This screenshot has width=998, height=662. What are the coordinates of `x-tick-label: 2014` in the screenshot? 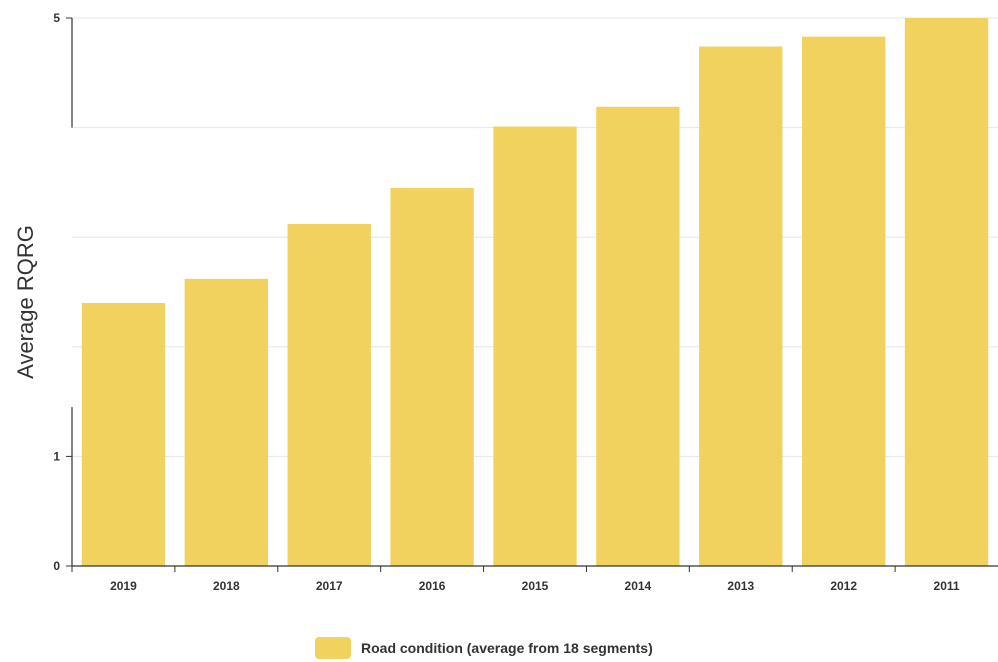 It's located at (638, 586).